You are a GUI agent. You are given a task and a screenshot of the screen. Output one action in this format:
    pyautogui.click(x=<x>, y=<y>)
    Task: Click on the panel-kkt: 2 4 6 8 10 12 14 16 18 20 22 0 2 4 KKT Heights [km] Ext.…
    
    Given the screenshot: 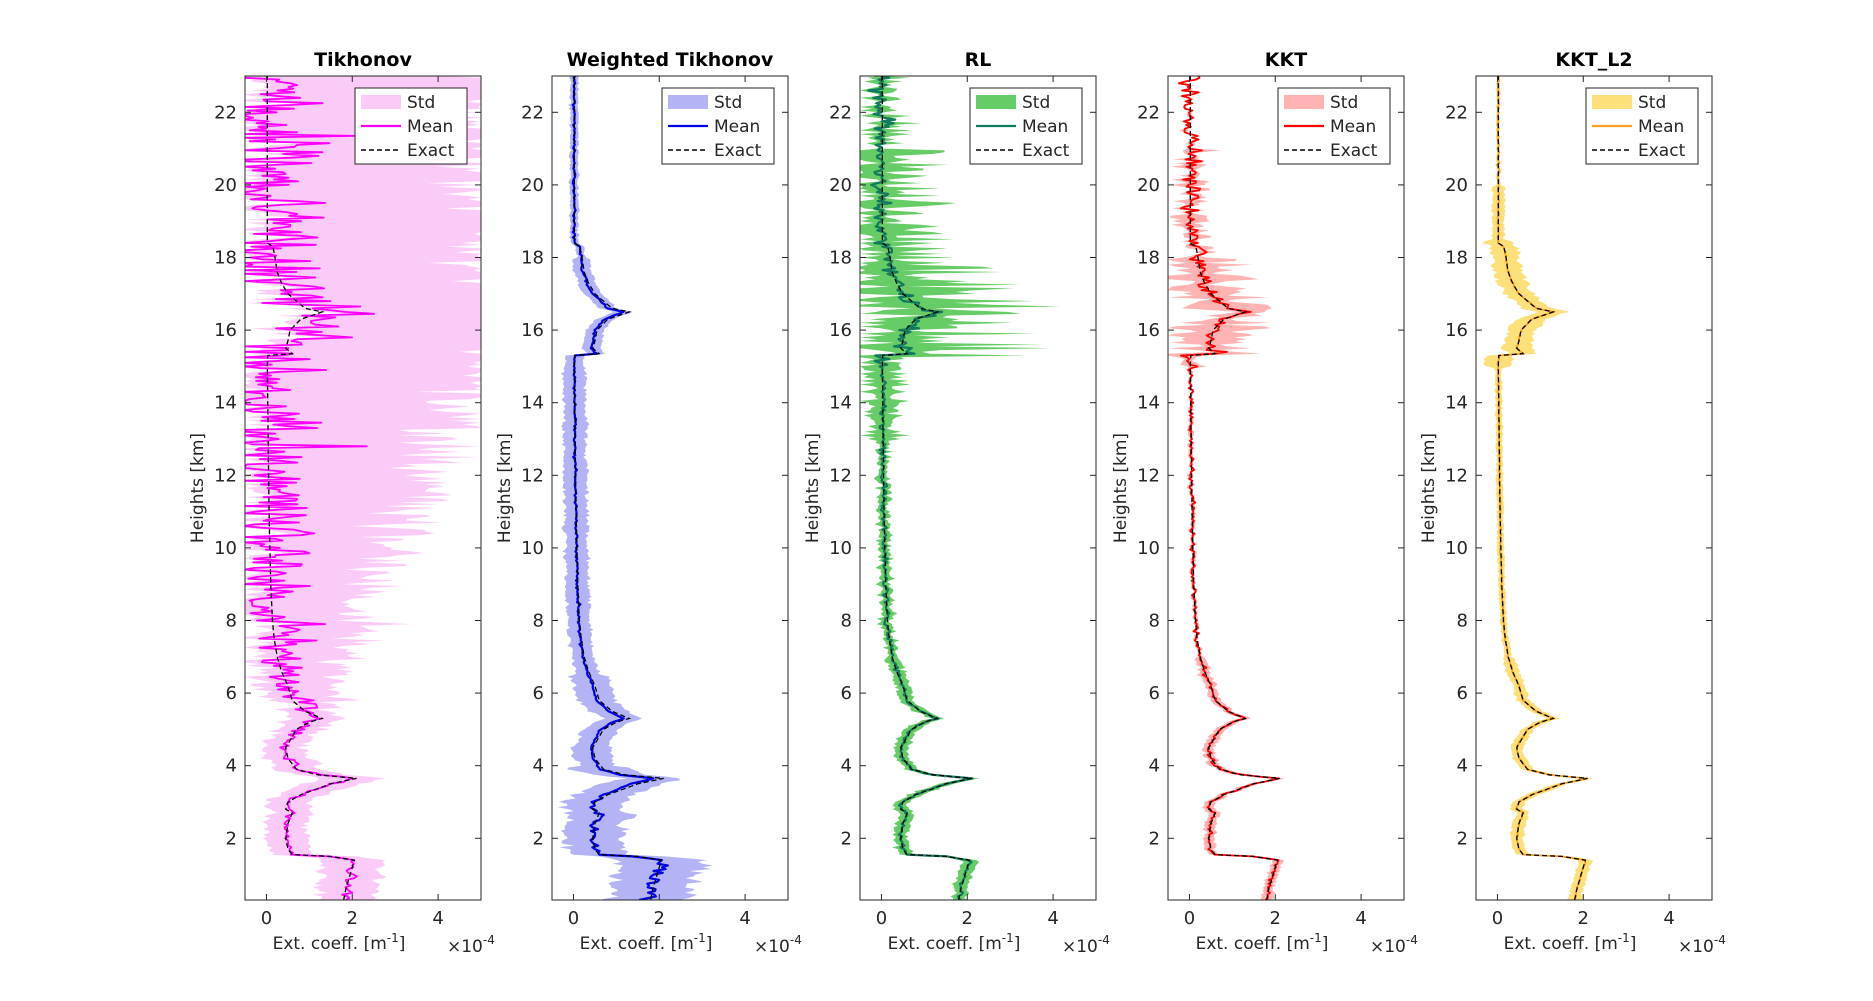 What is the action you would take?
    pyautogui.click(x=1264, y=503)
    